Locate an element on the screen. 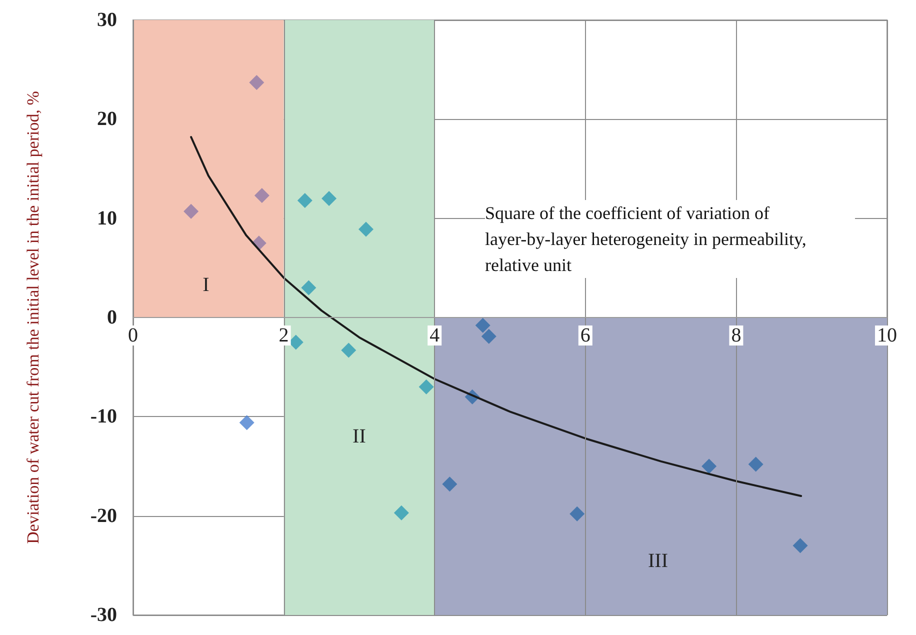 The width and height of the screenshot is (916, 635). x-tick-label: 4 is located at coordinates (435, 335).